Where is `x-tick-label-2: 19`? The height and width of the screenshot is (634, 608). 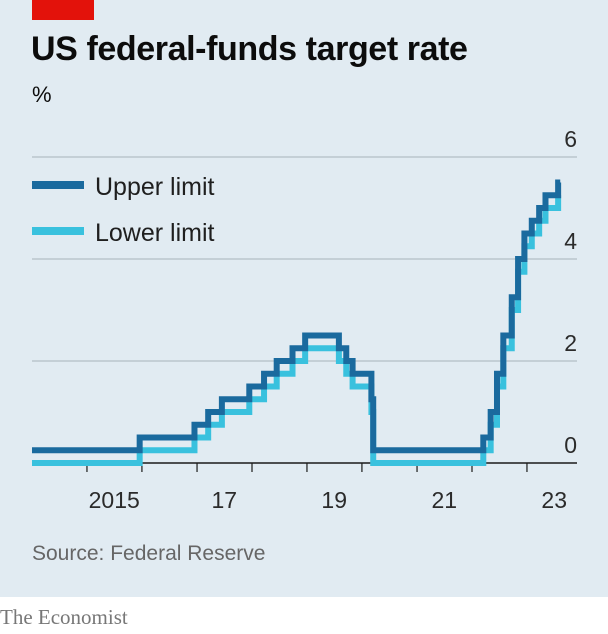
x-tick-label-2: 19 is located at coordinates (334, 500).